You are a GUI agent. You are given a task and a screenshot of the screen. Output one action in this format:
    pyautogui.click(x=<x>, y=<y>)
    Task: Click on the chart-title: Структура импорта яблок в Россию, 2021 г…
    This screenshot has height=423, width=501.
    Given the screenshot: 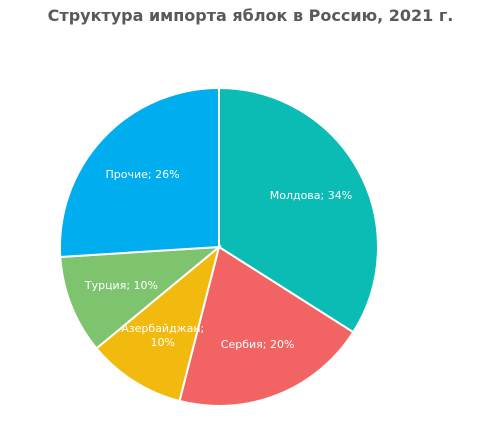 What is the action you would take?
    pyautogui.click(x=250, y=15)
    